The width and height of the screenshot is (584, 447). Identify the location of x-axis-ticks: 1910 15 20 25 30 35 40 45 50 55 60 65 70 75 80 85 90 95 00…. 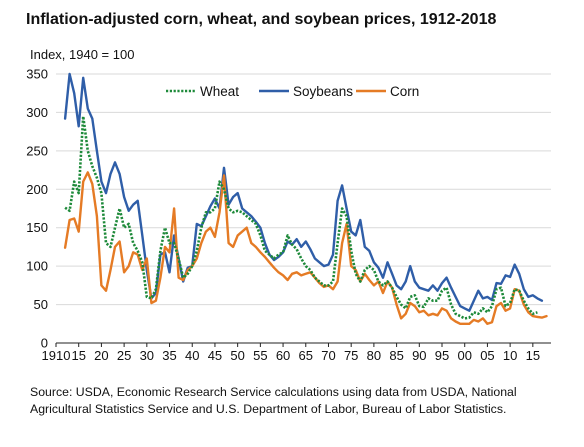
(291, 353).